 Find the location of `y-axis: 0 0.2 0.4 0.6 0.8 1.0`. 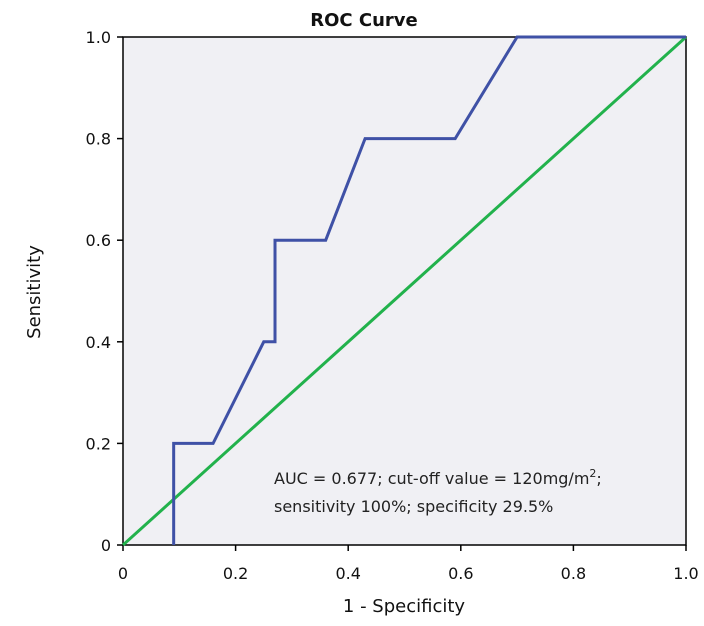

y-axis: 0 0.2 0.4 0.6 0.8 1.0 is located at coordinates (104, 291).